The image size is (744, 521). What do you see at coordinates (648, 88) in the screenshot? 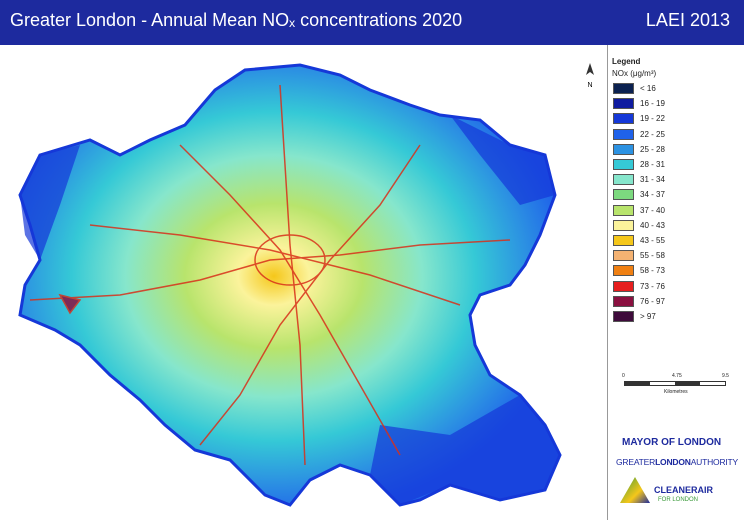
I see `legend-label: < 16` at bounding box center [648, 88].